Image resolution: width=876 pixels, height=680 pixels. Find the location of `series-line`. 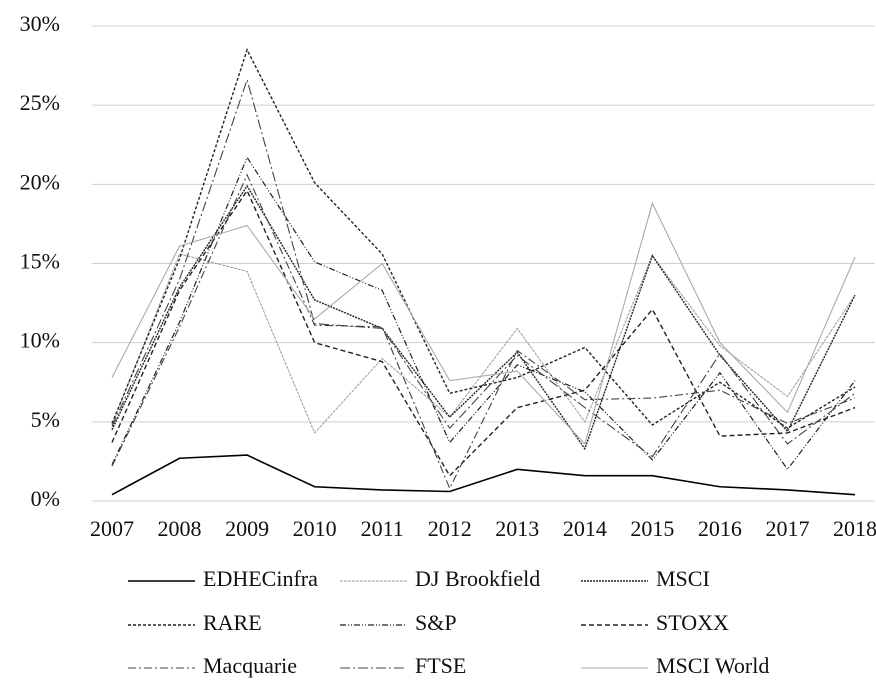

series-line is located at coordinates (483, 475).